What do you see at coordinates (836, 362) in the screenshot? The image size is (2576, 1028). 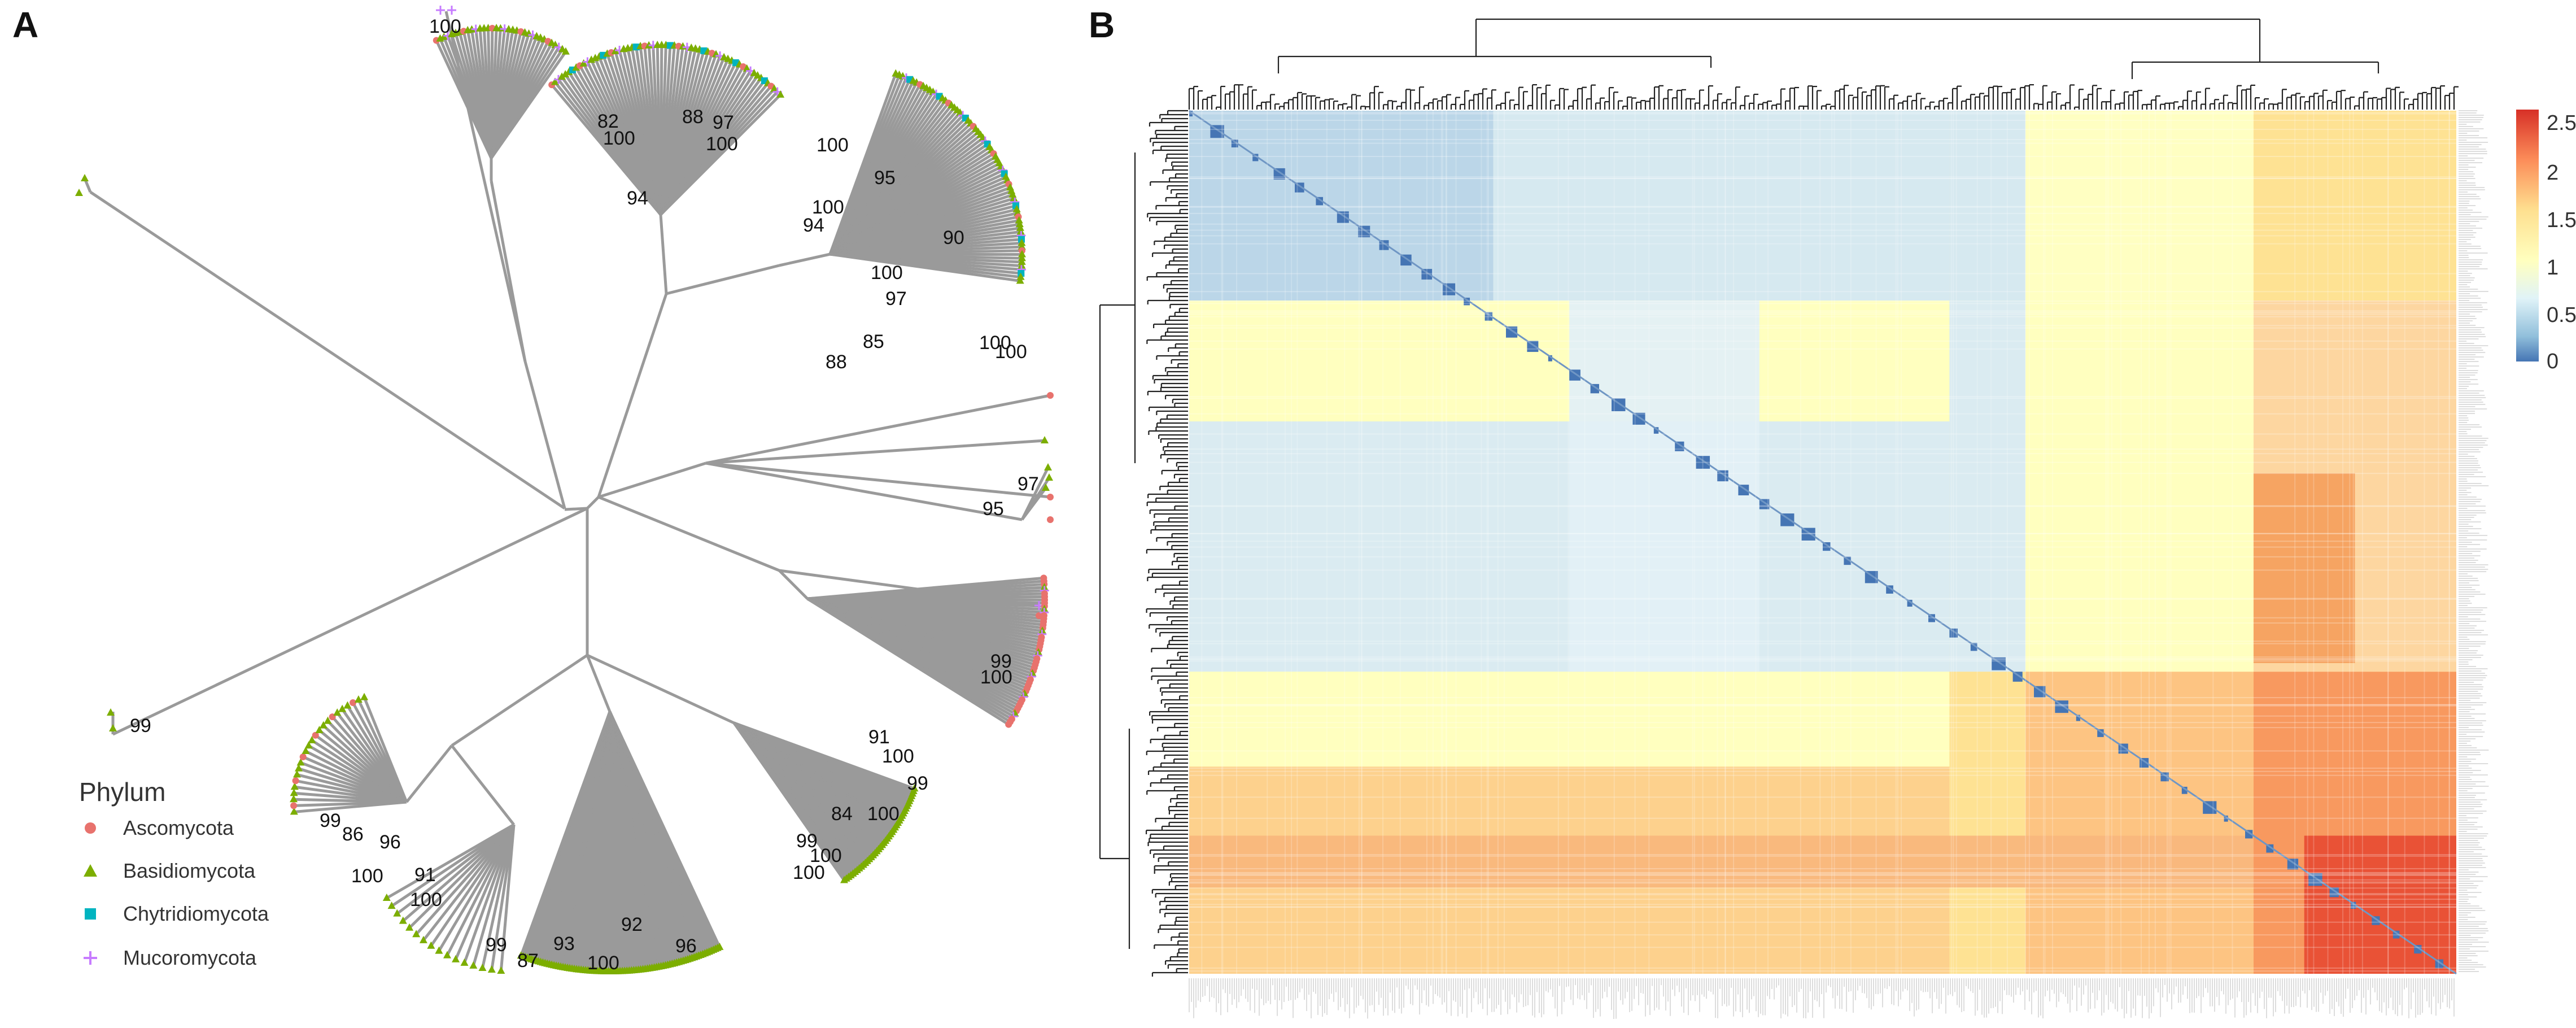 I see `bootstrap-label: 88` at bounding box center [836, 362].